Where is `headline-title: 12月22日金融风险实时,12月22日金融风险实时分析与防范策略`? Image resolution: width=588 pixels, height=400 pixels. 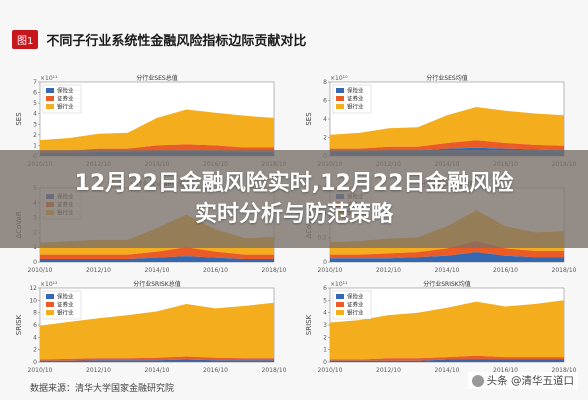
headline-title: 12月22日金融风险实时,12月22日金融风险实时分析与防范策略 is located at coordinates (294, 199).